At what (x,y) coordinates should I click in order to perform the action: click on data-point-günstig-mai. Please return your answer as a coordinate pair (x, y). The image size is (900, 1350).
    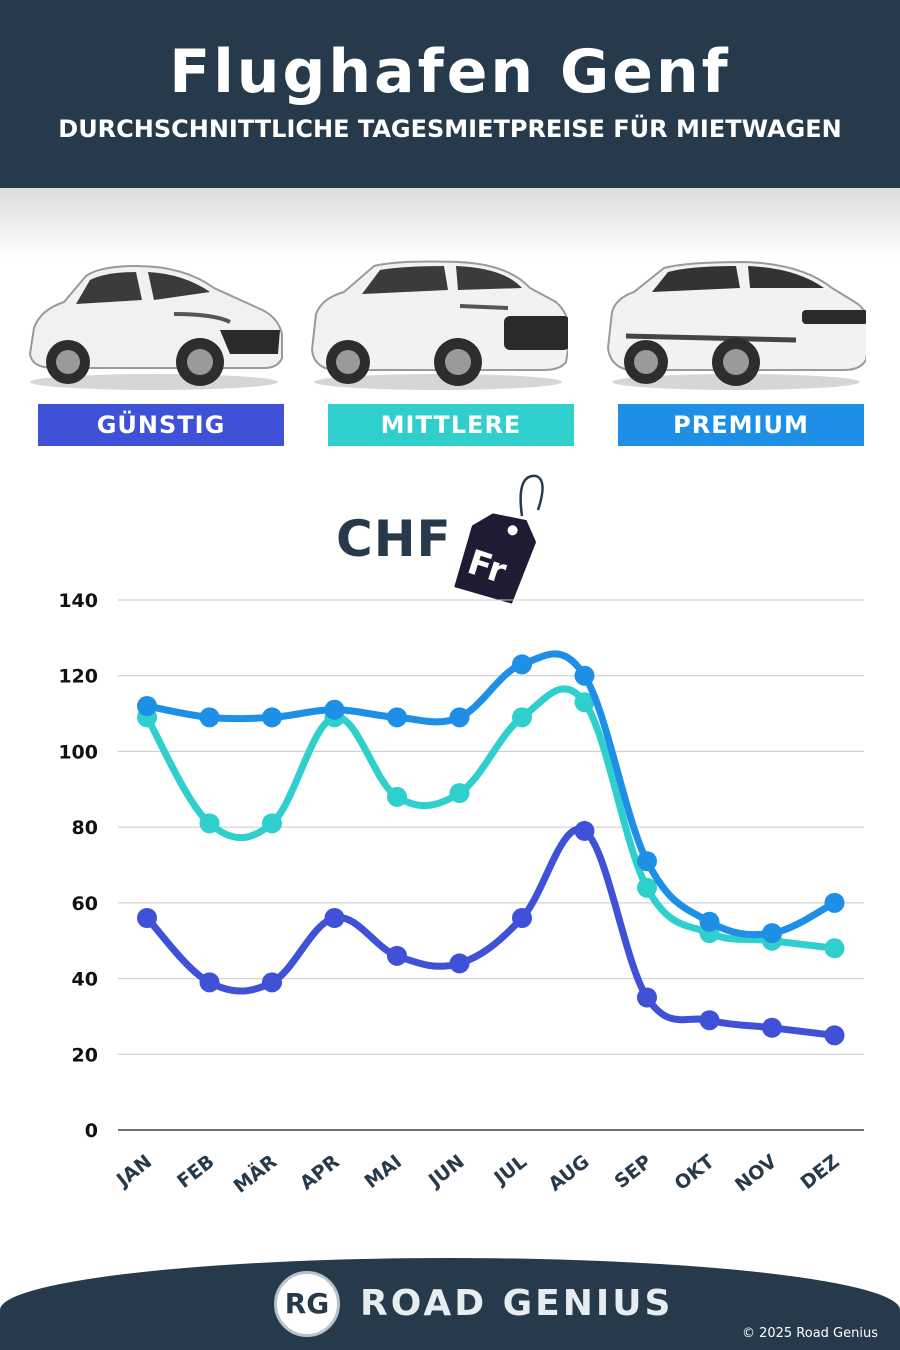
    Looking at the image, I should click on (397, 955).